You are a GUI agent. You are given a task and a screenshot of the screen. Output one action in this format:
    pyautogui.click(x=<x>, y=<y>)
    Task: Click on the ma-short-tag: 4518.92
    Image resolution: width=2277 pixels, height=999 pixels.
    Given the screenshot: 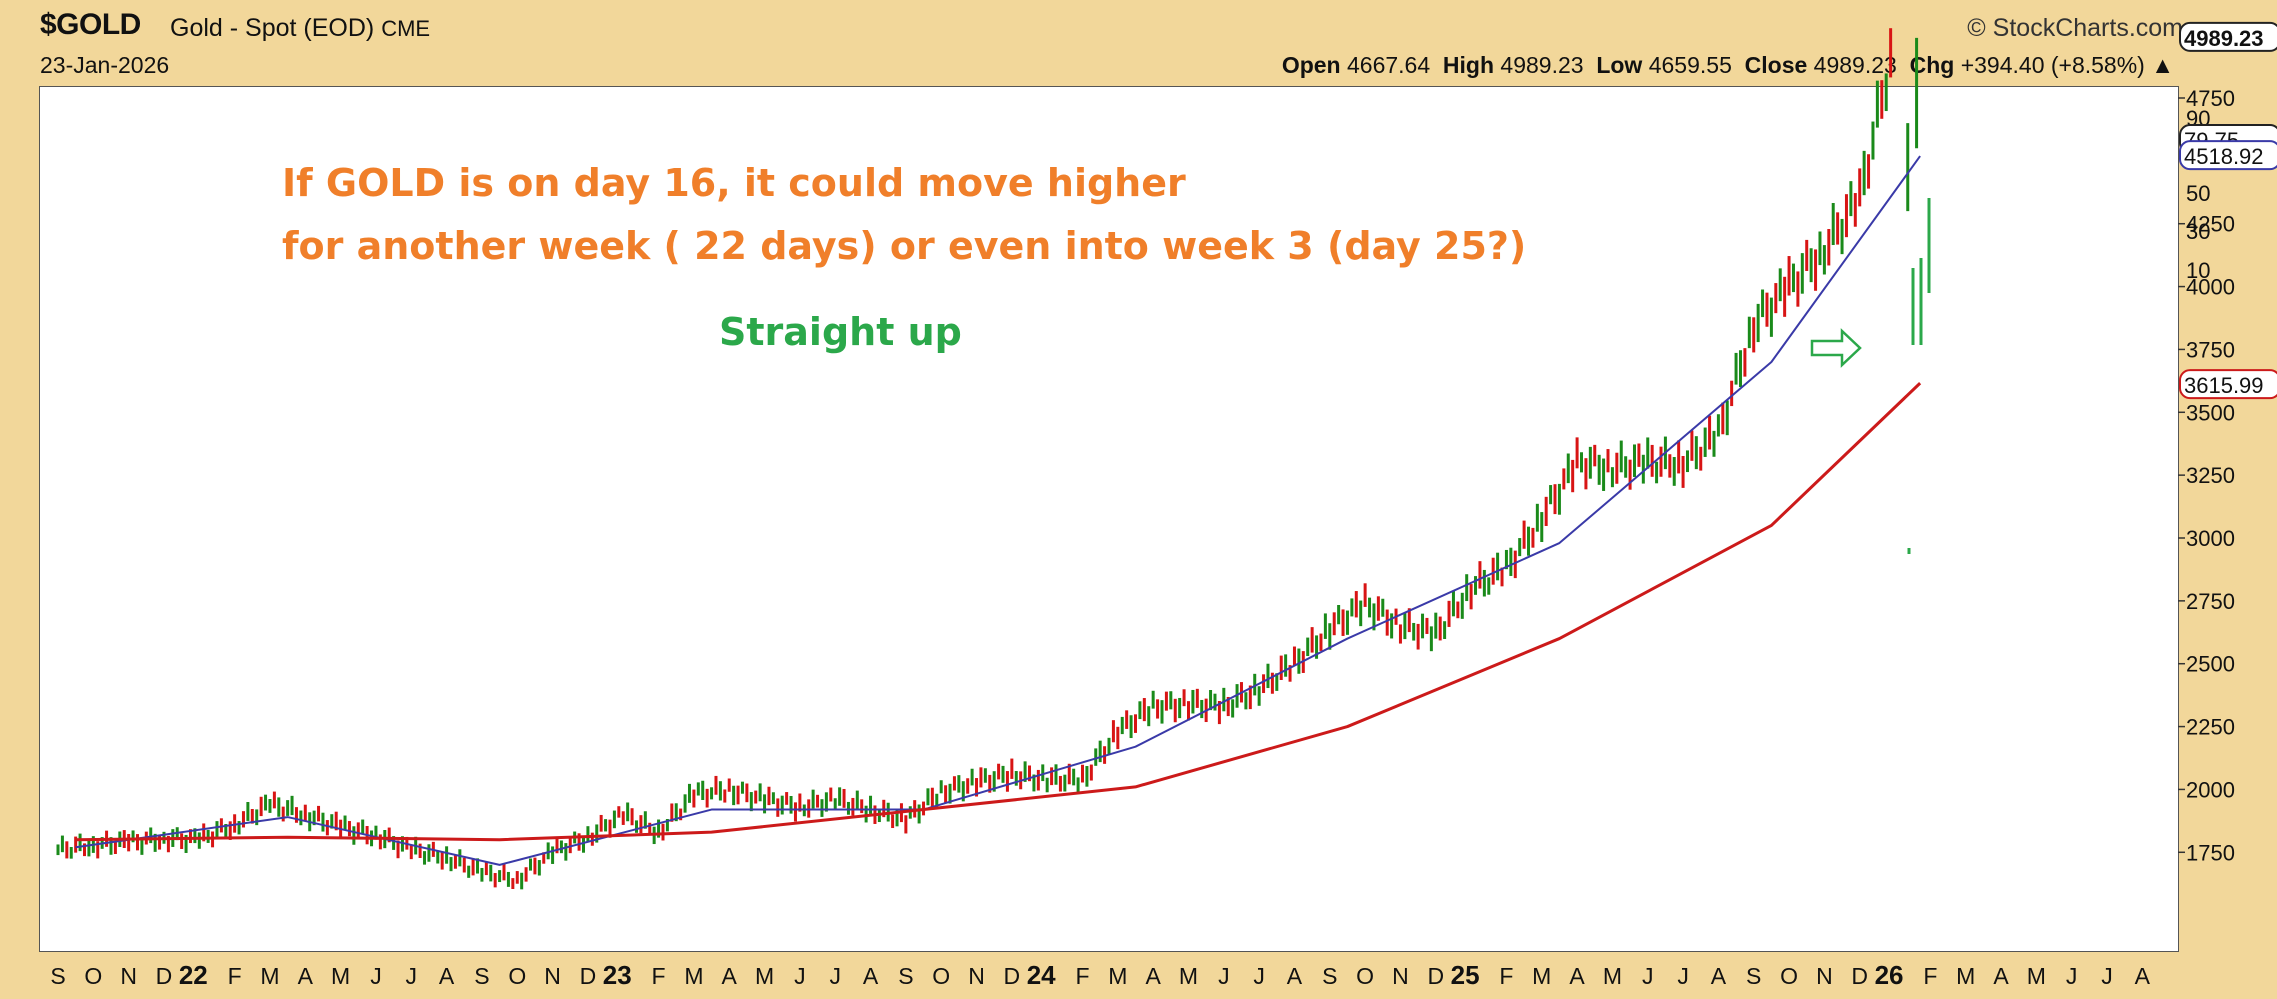 What is the action you would take?
    pyautogui.click(x=2224, y=156)
    